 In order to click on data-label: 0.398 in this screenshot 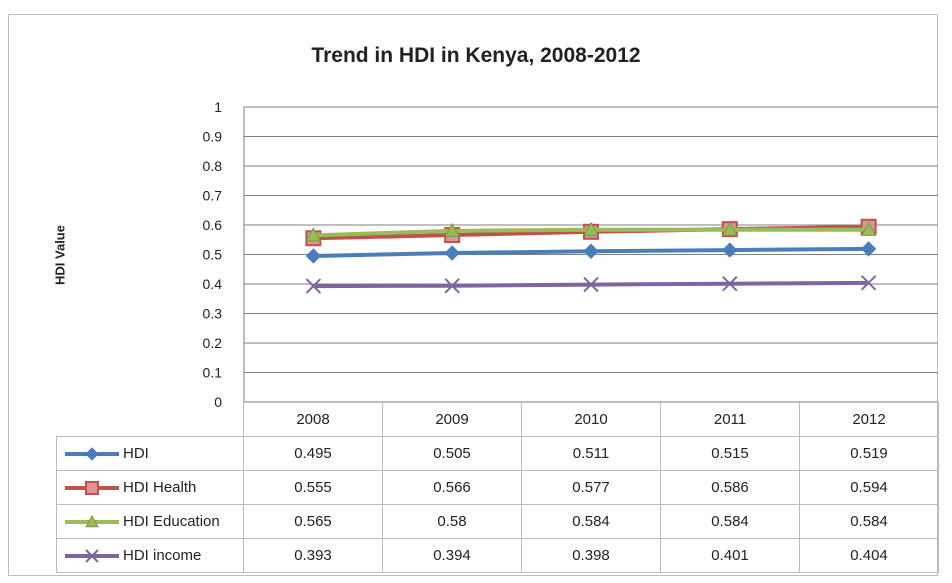, I will do `click(591, 556)`.